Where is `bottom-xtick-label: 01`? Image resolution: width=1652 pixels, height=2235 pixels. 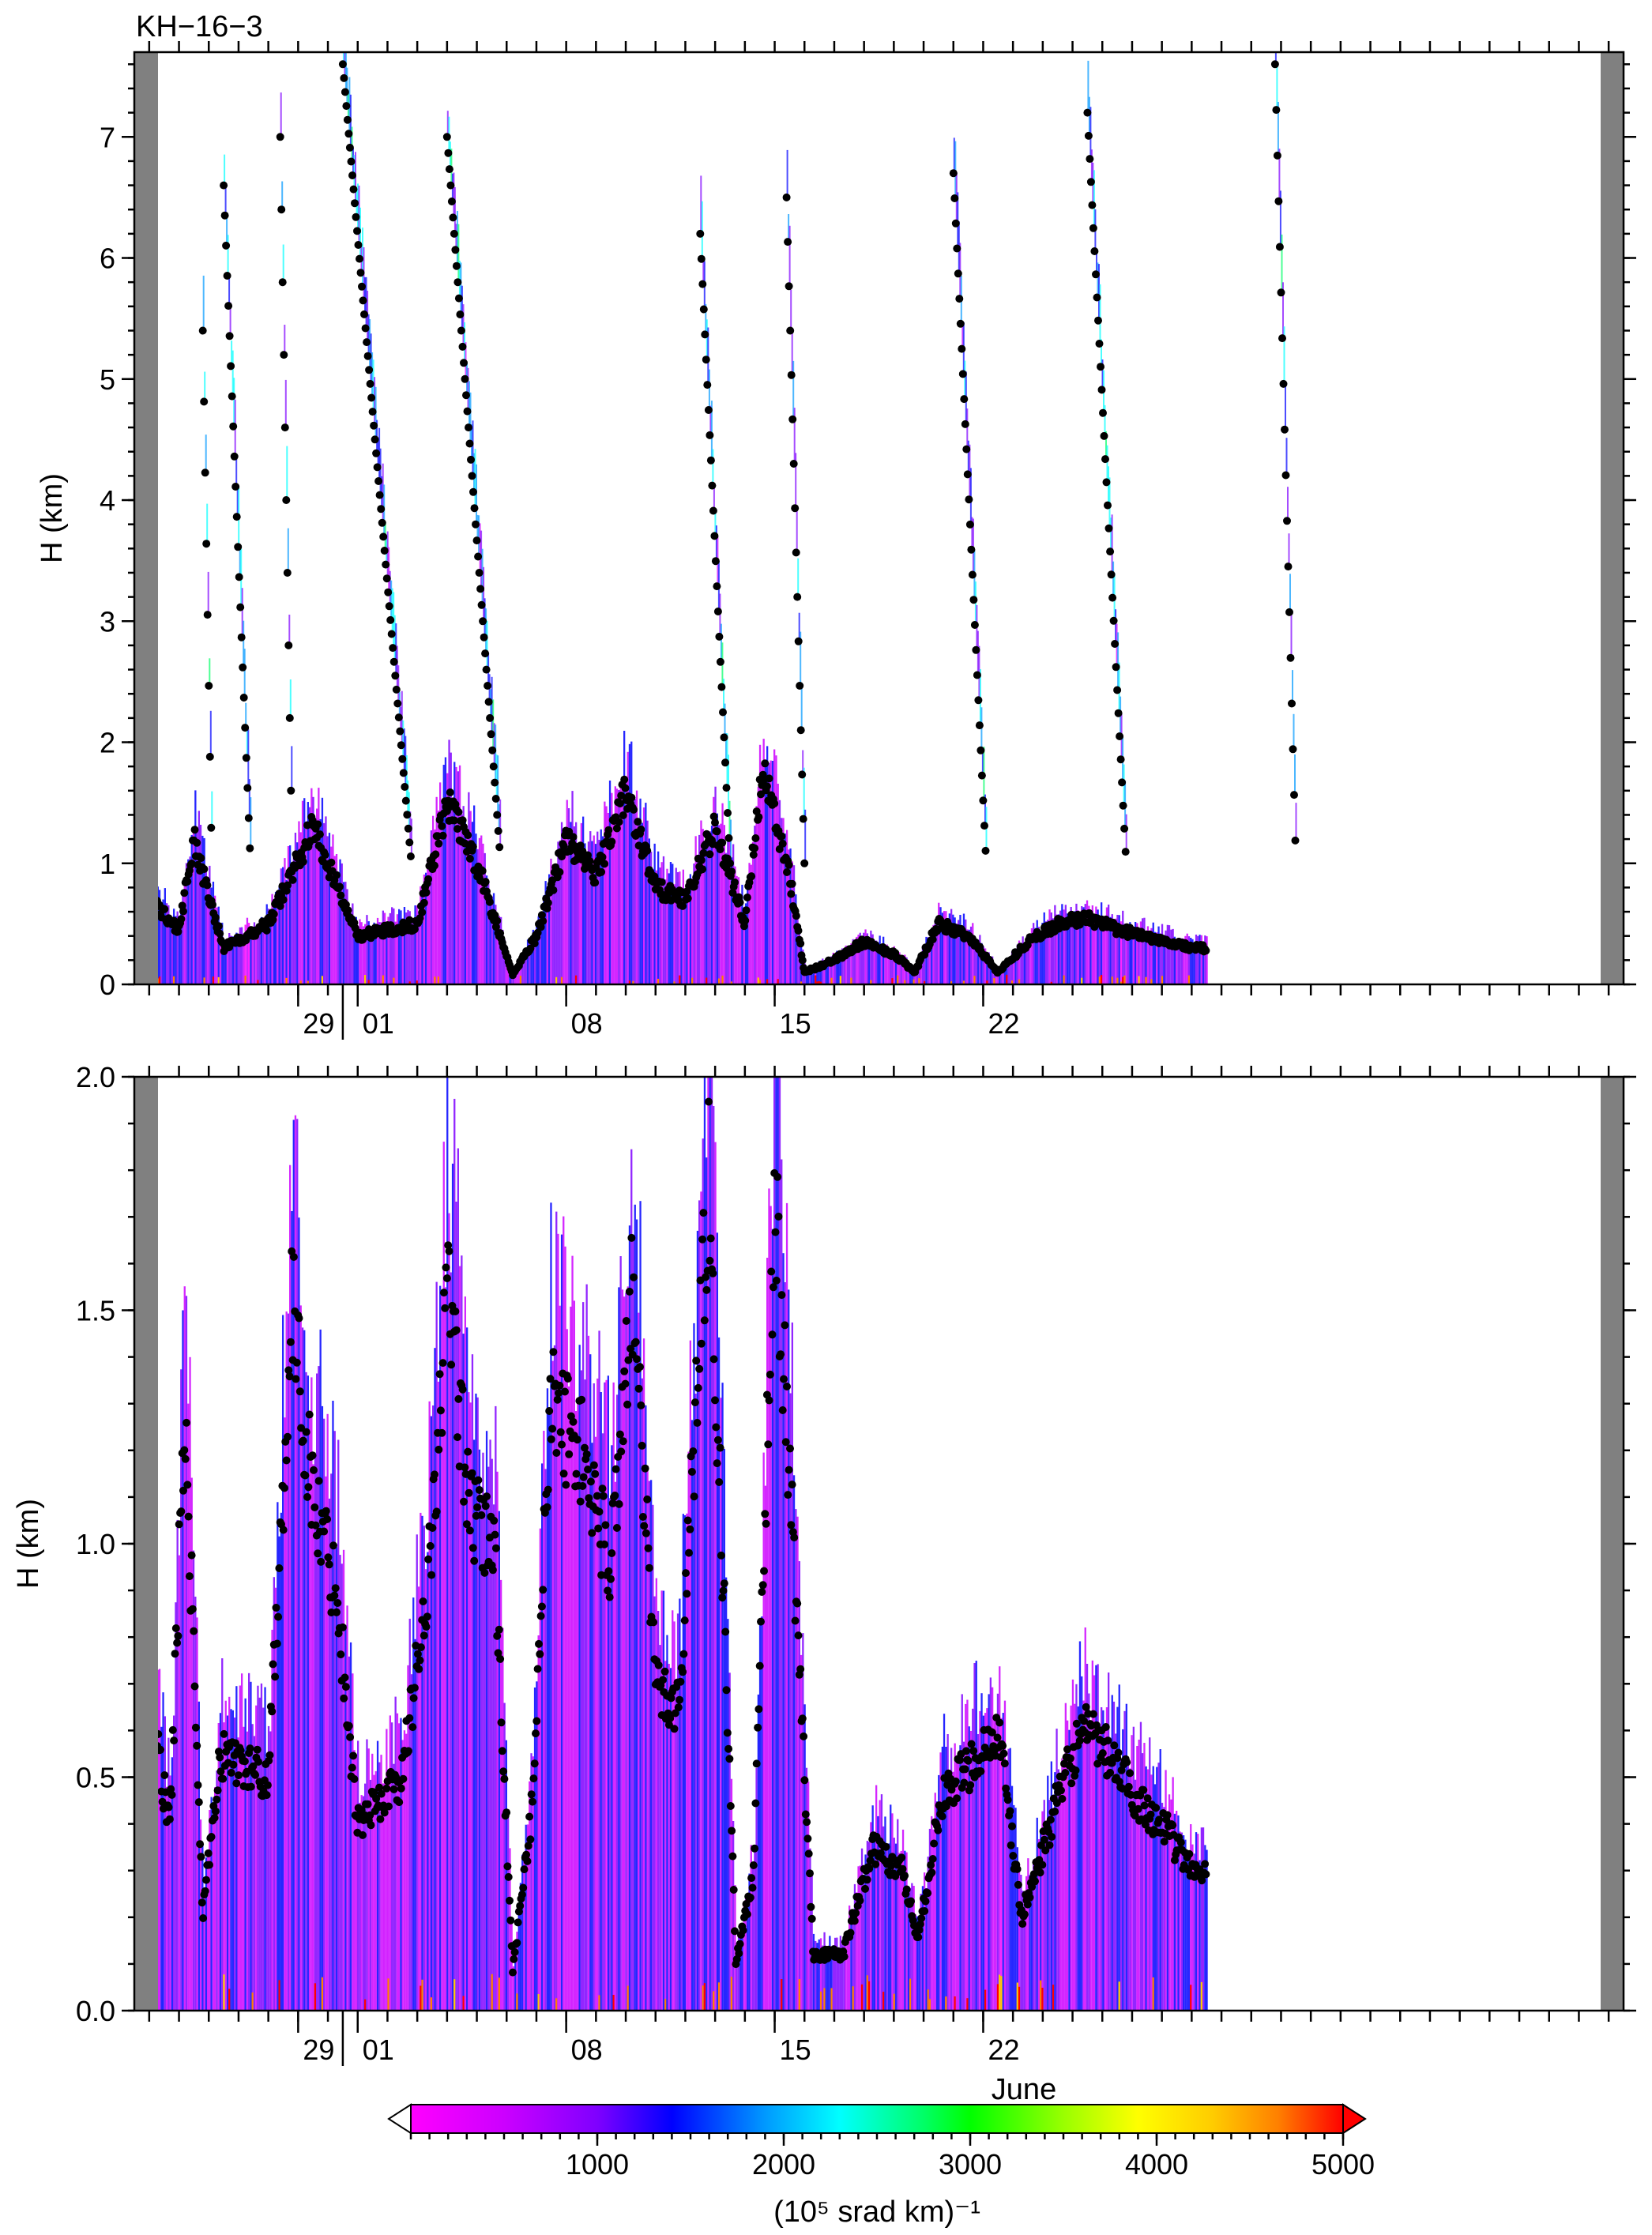
bottom-xtick-label: 01 is located at coordinates (379, 2050).